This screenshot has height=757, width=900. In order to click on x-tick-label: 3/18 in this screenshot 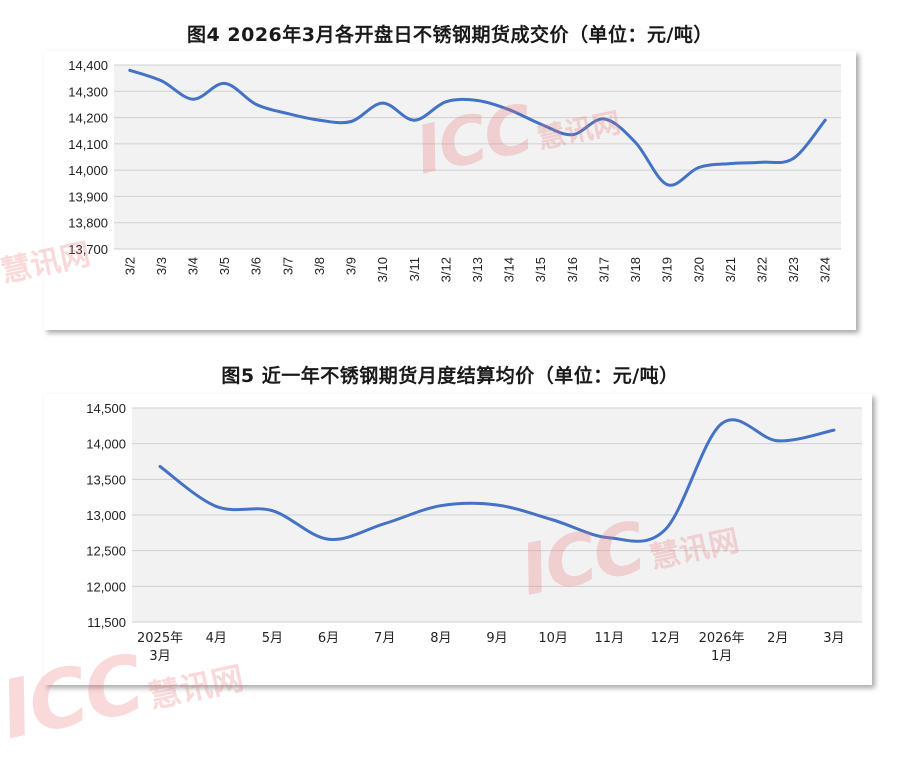, I will do `click(635, 269)`.